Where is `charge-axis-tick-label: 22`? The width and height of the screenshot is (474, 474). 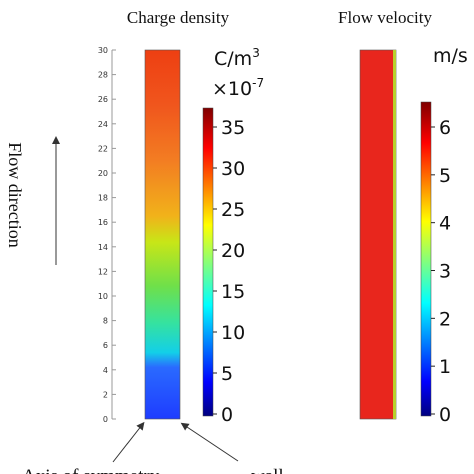
charge-axis-tick-label: 22 is located at coordinates (103, 148).